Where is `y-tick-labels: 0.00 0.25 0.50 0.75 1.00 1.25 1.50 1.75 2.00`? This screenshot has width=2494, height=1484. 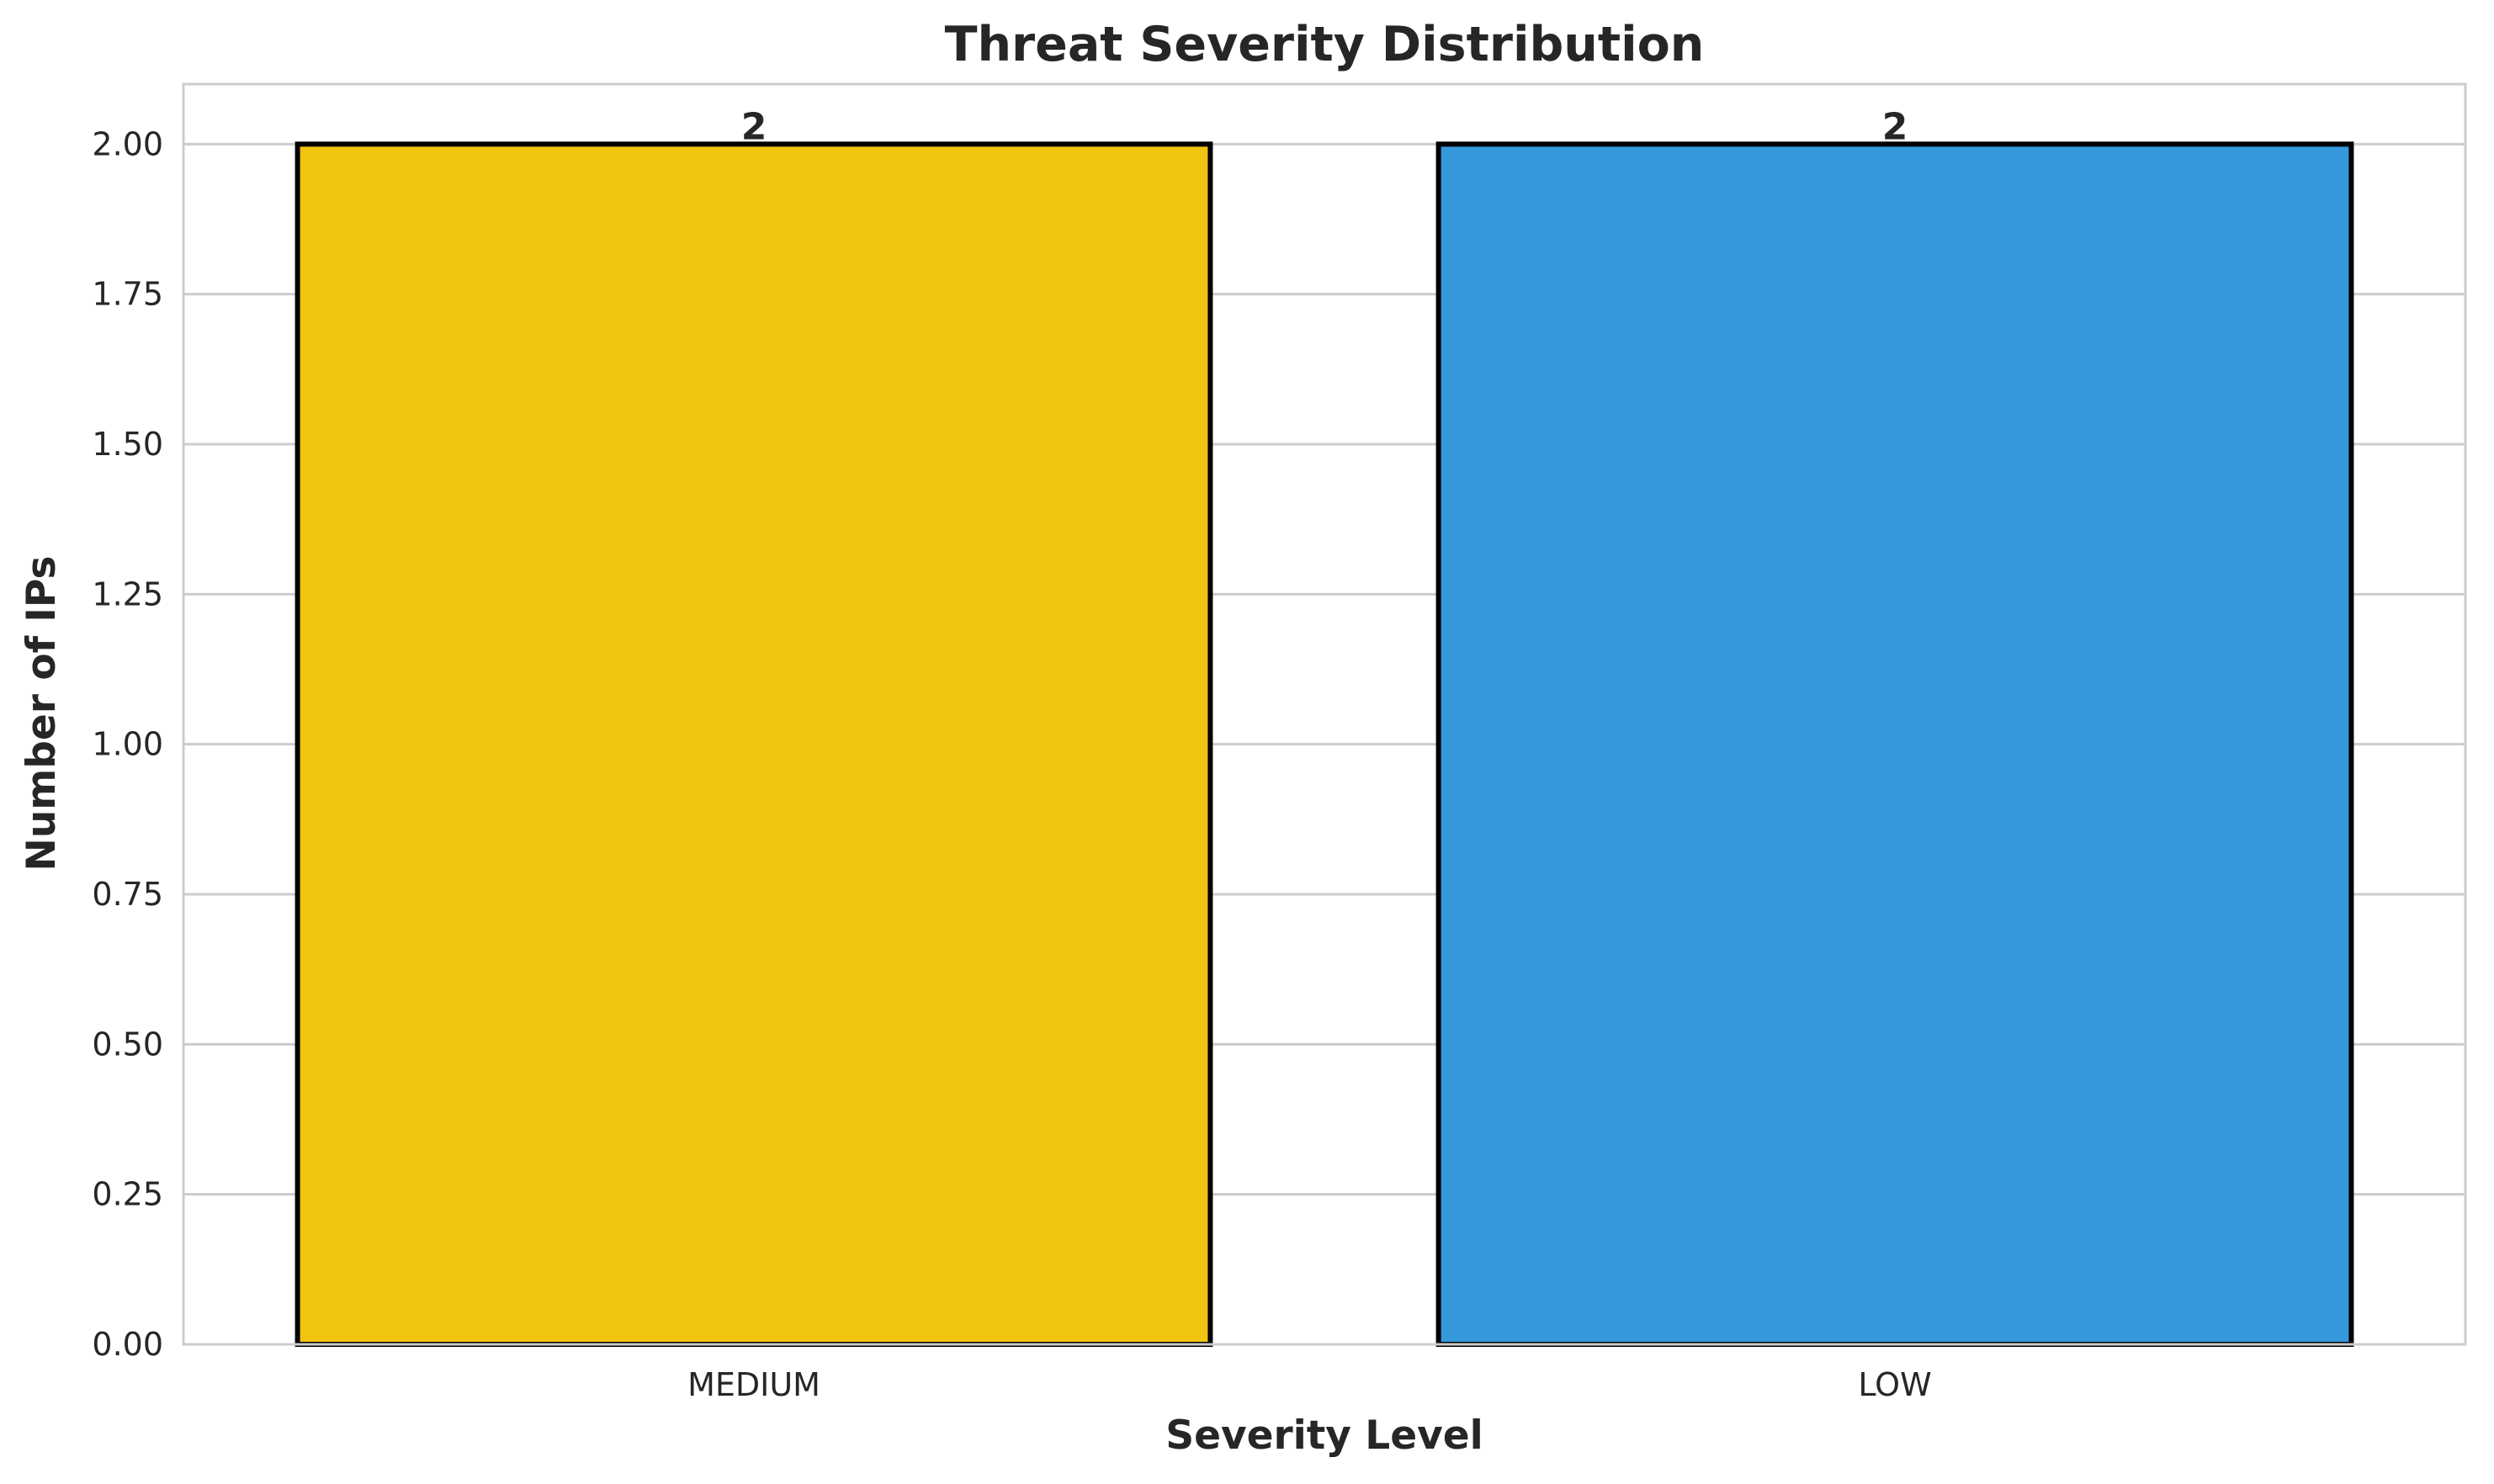 y-tick-labels: 0.00 0.25 0.50 0.75 1.00 1.25 1.50 1.75 2.00 is located at coordinates (128, 744).